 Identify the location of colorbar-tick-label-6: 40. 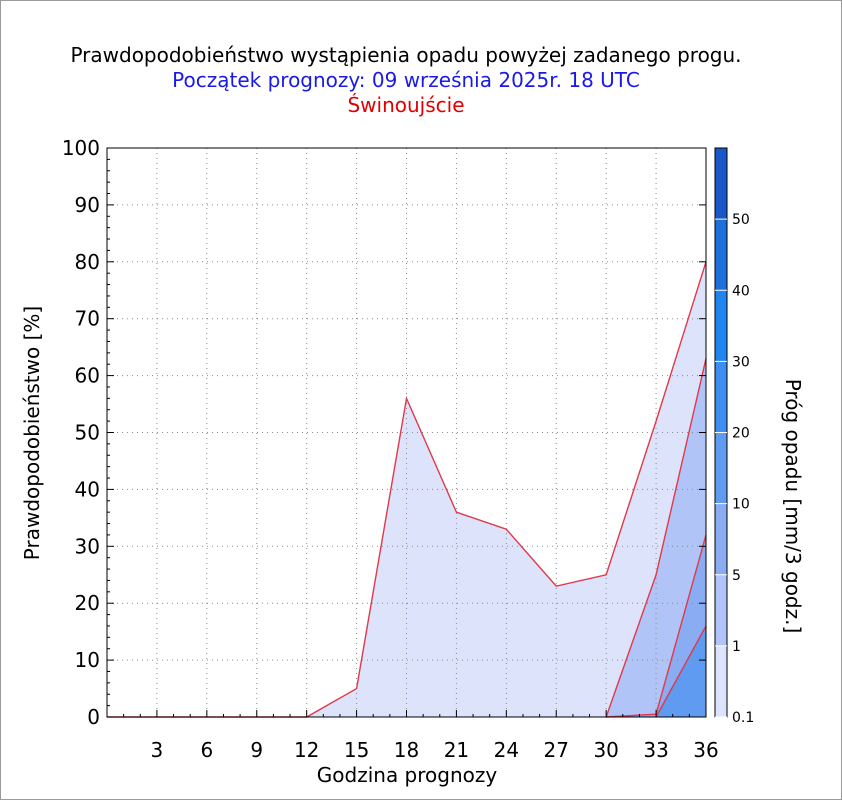
(741, 291).